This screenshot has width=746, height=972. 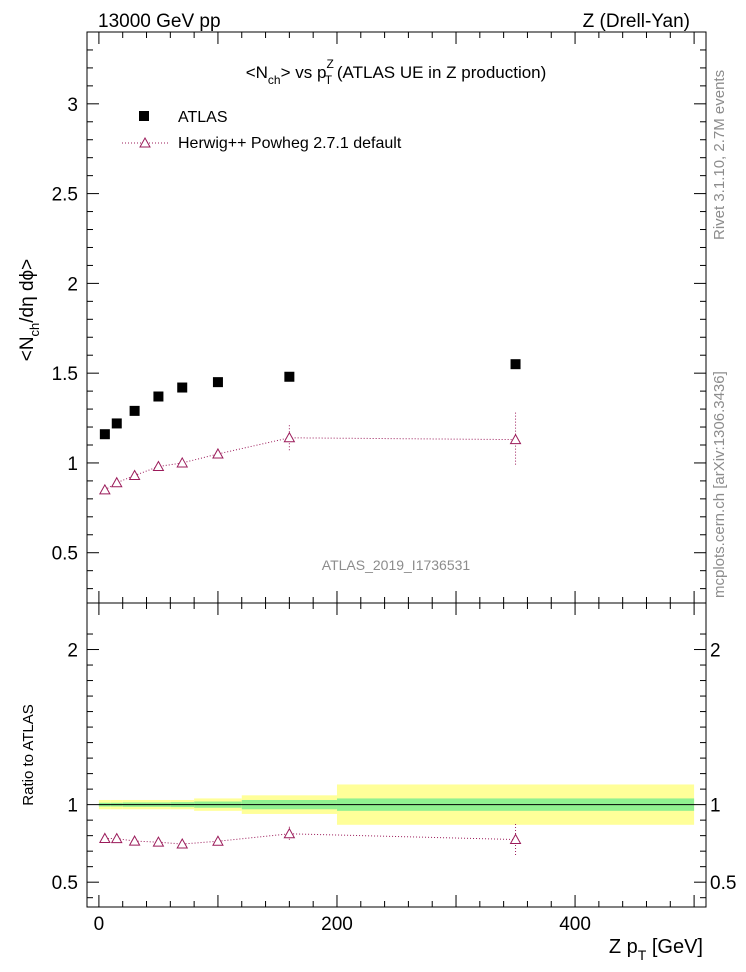 What do you see at coordinates (623, 947) in the screenshot?
I see `xlabel-a: Z p` at bounding box center [623, 947].